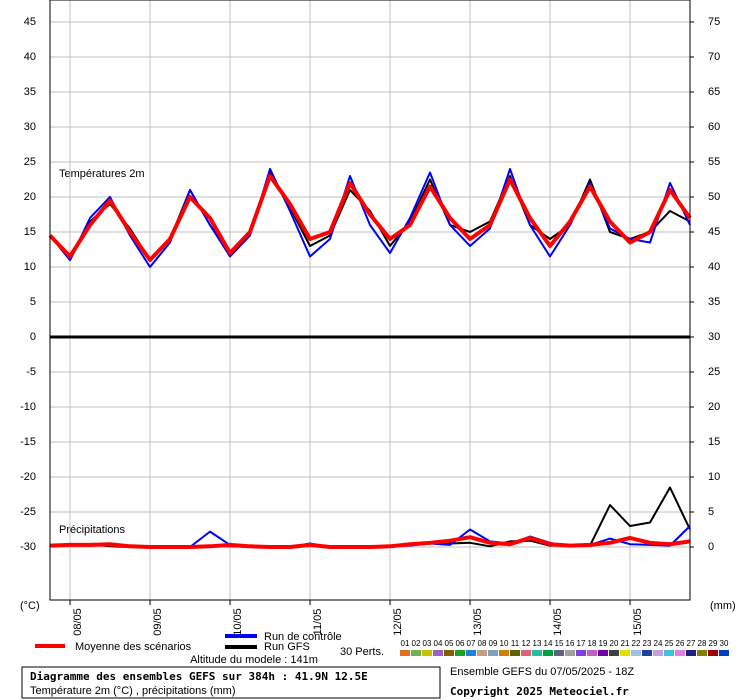 The image size is (740, 700). Describe the element at coordinates (548, 643) in the screenshot. I see `perturbation-name: 14` at that location.